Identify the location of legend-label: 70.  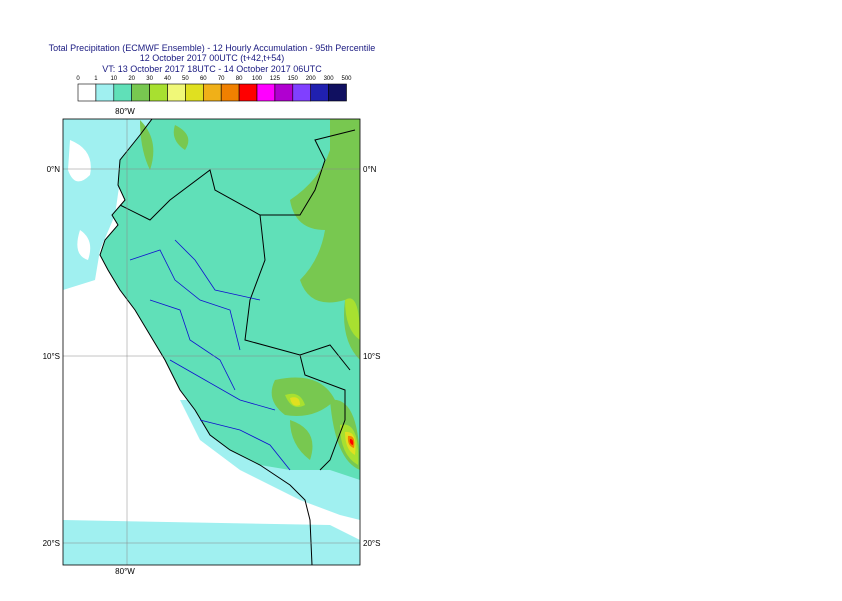
(221, 79).